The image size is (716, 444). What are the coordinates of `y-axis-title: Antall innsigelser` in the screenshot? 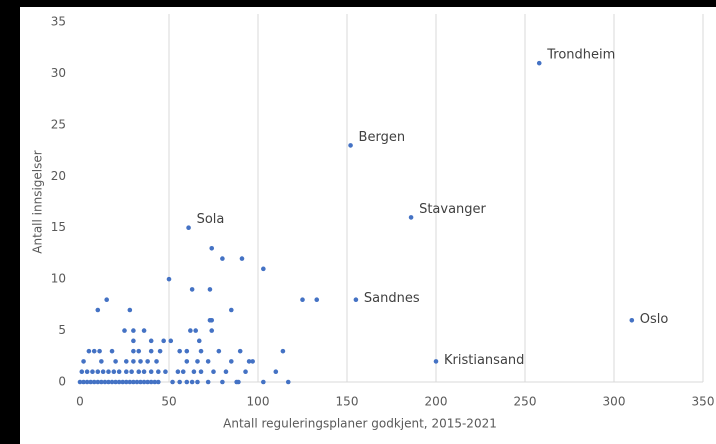 It's located at (38, 201).